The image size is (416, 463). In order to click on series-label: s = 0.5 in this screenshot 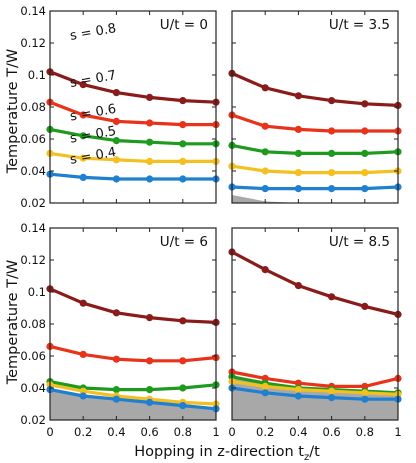, I will do `click(93, 135)`.